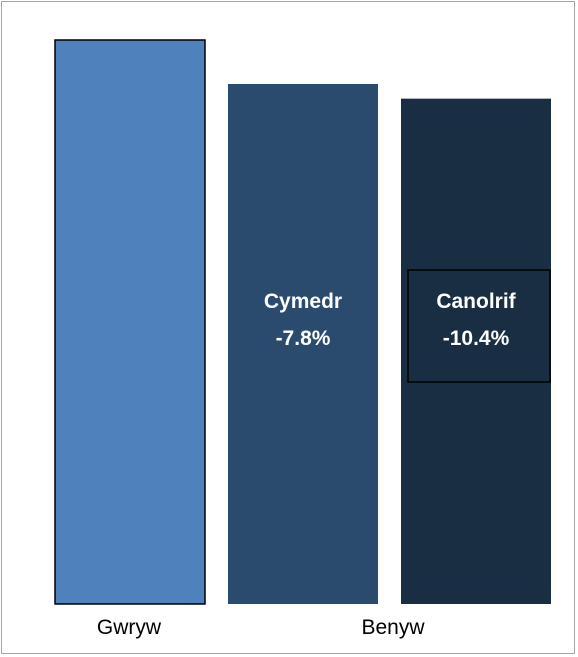 The height and width of the screenshot is (657, 578). What do you see at coordinates (303, 301) in the screenshot?
I see `data-label-name-2: Cymedr` at bounding box center [303, 301].